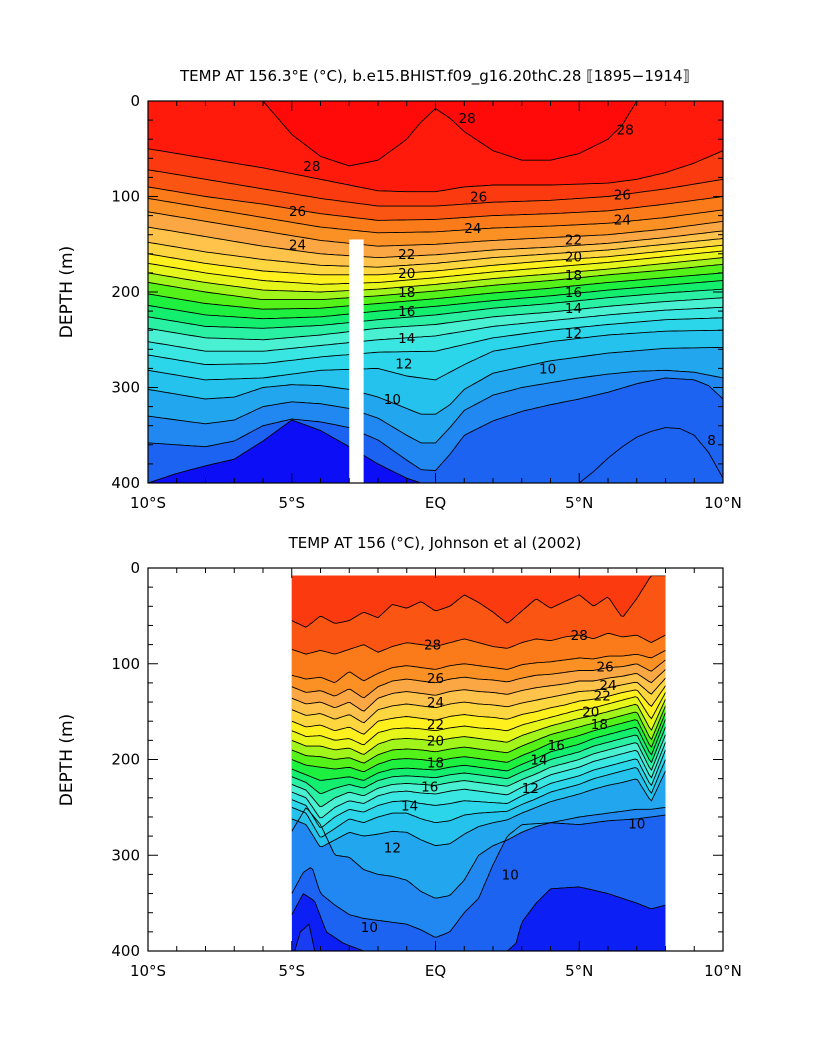 The width and height of the screenshot is (818, 1055). What do you see at coordinates (651, 455) in the screenshot?
I see `isotherm-line-6.5` at bounding box center [651, 455].